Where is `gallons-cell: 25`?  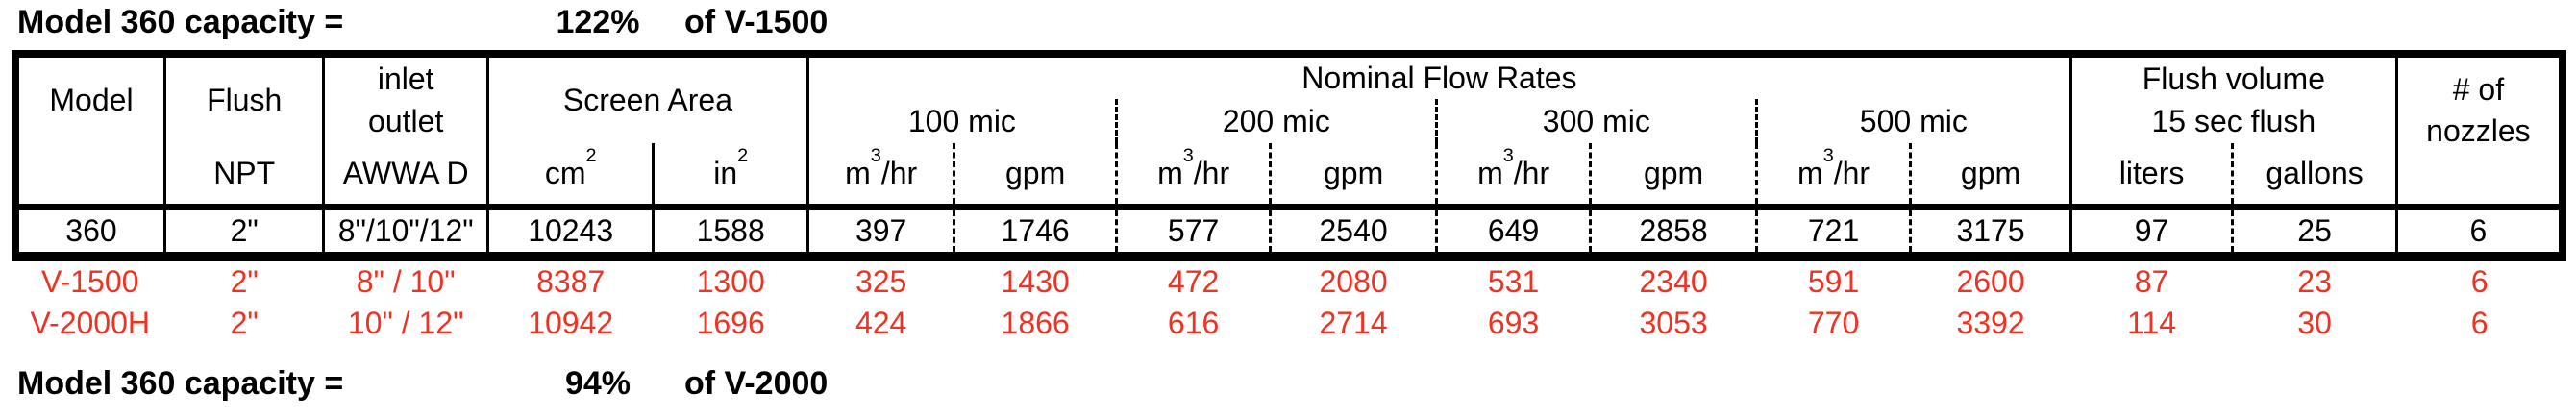
gallons-cell: 25 is located at coordinates (2314, 234).